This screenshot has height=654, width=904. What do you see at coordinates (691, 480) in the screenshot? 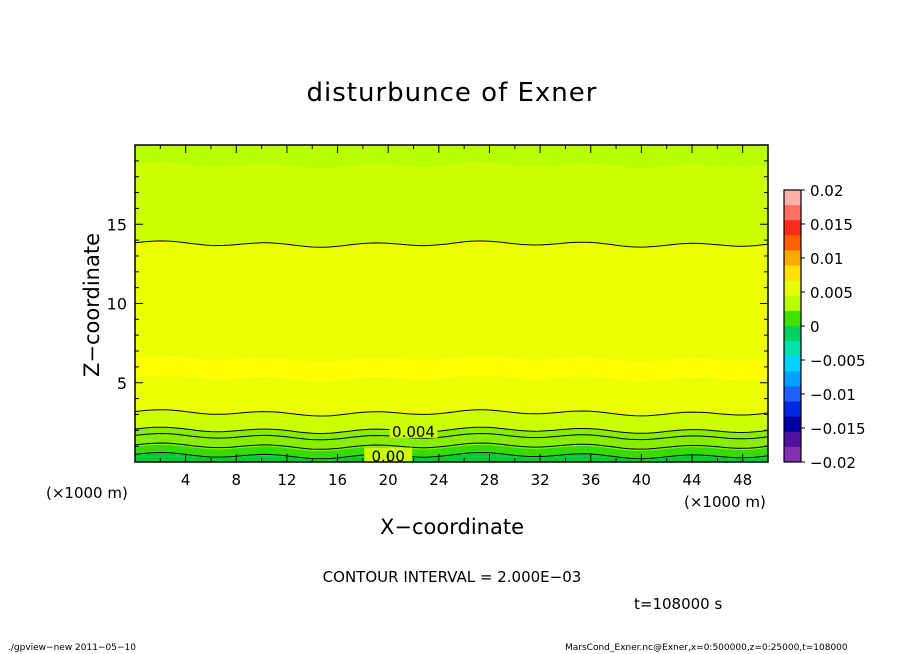
I see `x-tick-label-44: 44` at bounding box center [691, 480].